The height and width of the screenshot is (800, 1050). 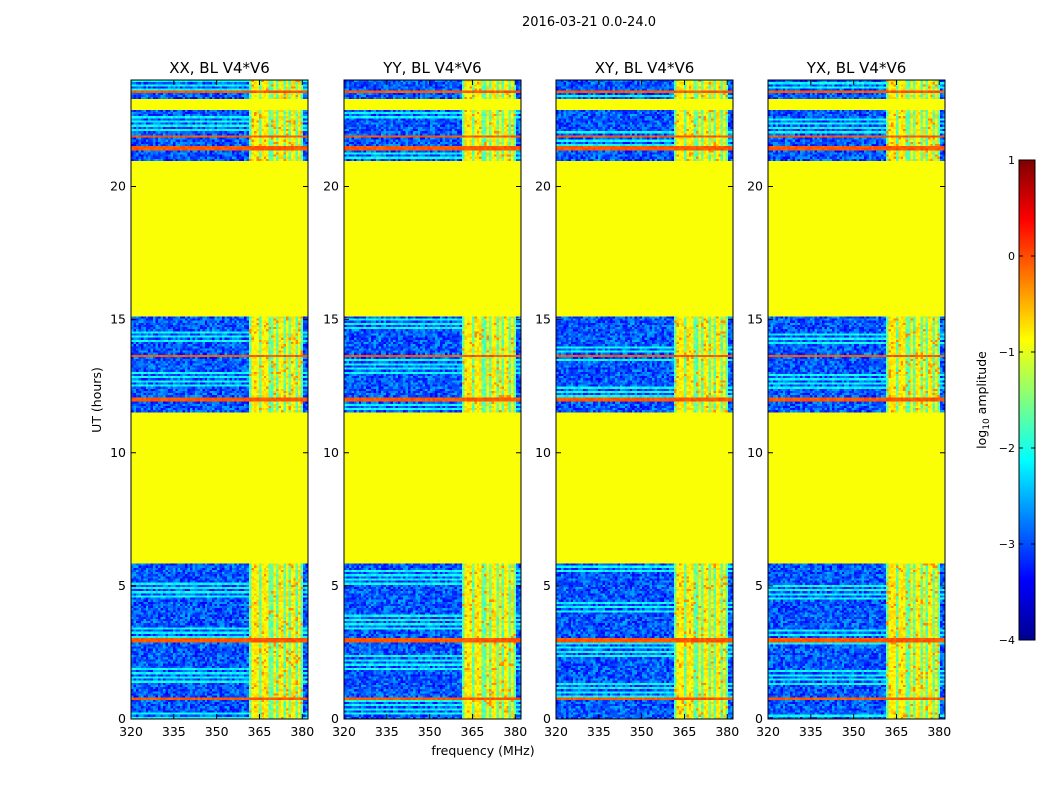 I want to click on colorbar-tick-label: 0, so click(x=1011, y=256).